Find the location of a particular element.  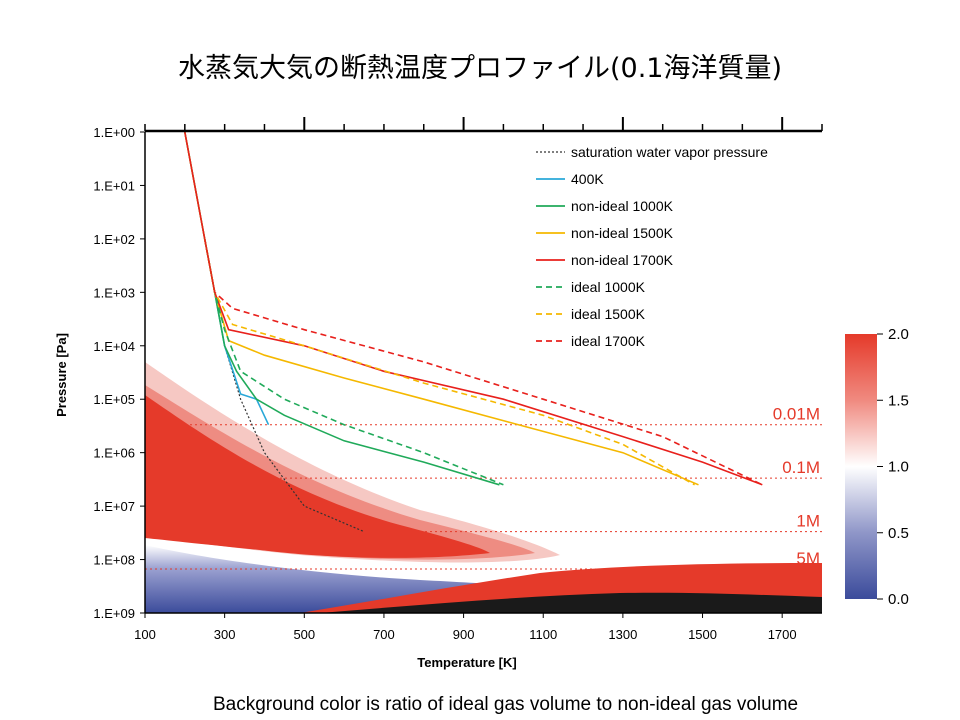

colorbar-tick-label: 1.0 is located at coordinates (898, 467).